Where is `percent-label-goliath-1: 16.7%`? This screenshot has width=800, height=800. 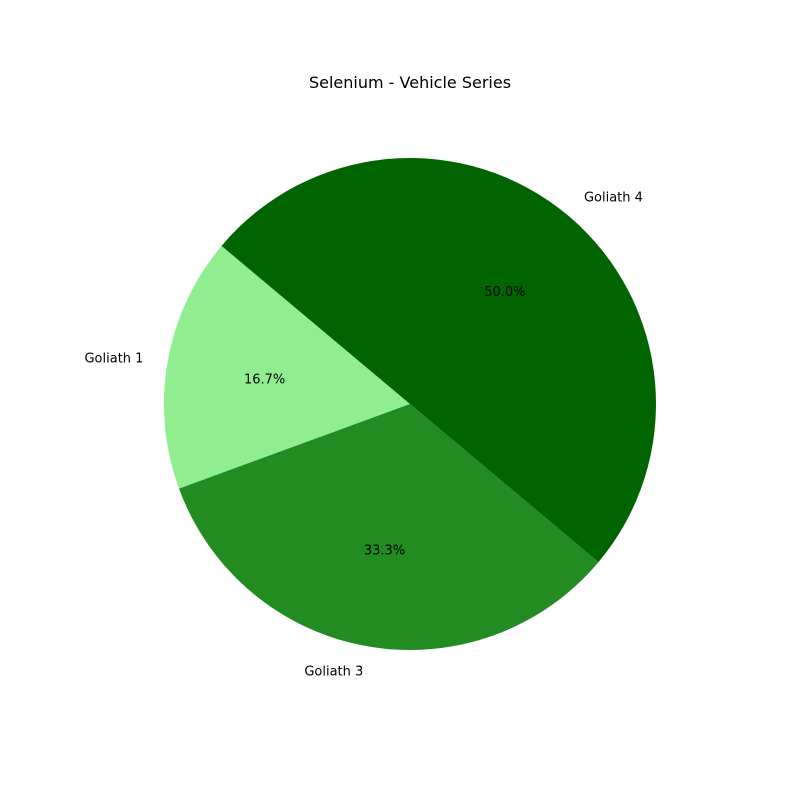 percent-label-goliath-1: 16.7% is located at coordinates (264, 380).